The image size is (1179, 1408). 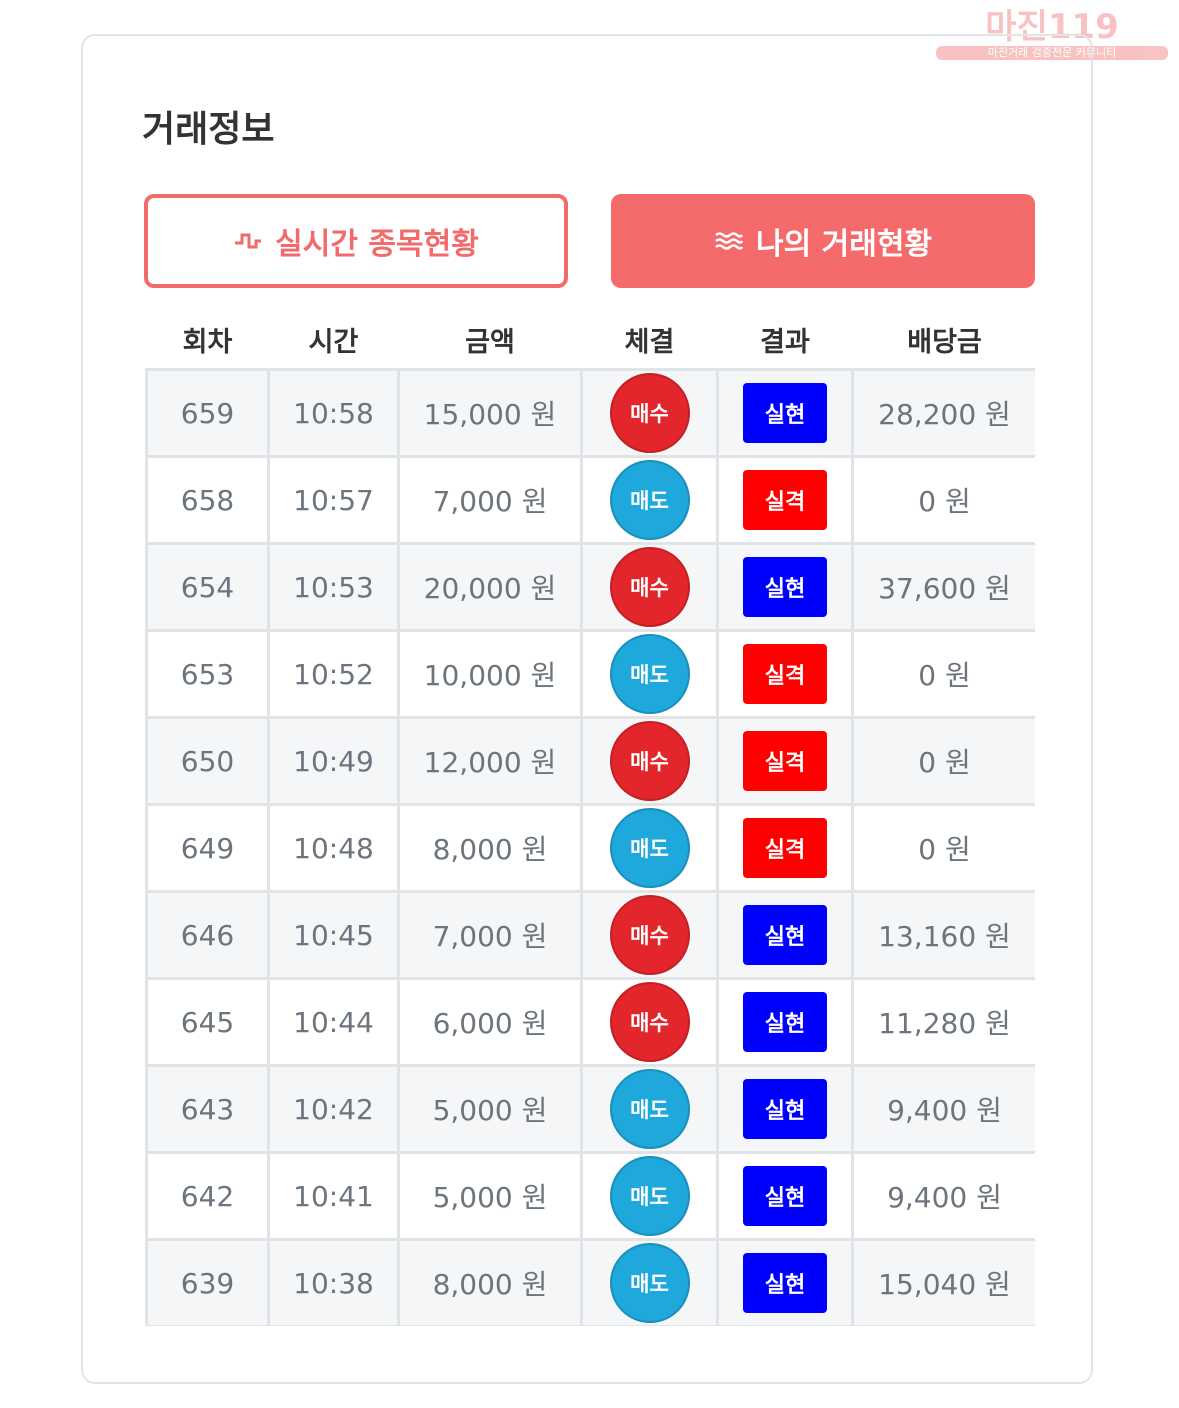 I want to click on cell: 10:38, so click(x=333, y=1282).